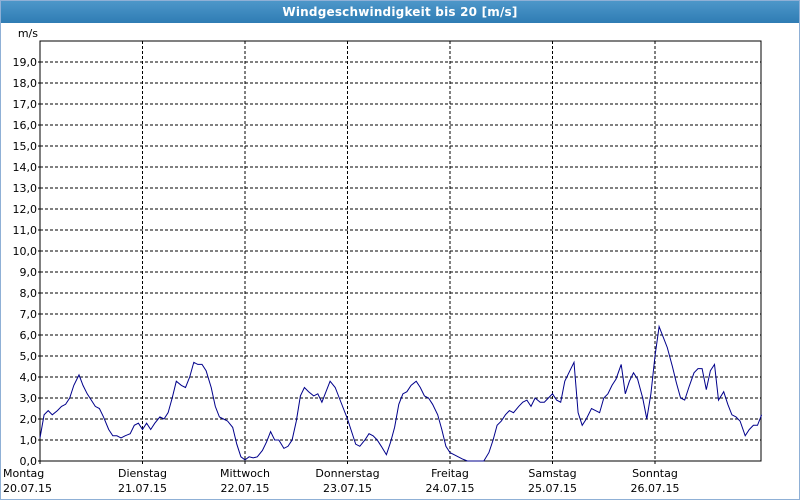 This screenshot has height=500, width=800. I want to click on y-tick-label: 16,0, so click(25, 125).